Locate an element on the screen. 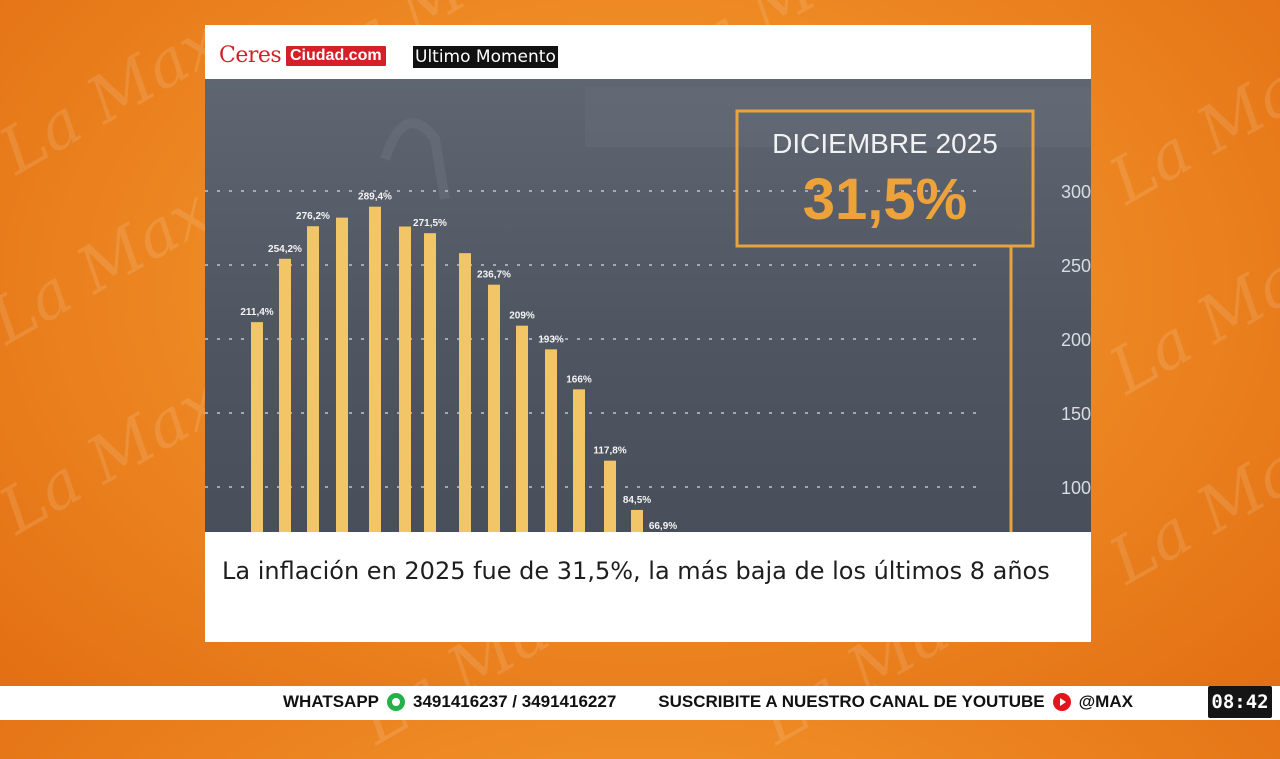 Image resolution: width=1280 pixels, height=759 pixels. highlight-value: 31,5% is located at coordinates (885, 199).